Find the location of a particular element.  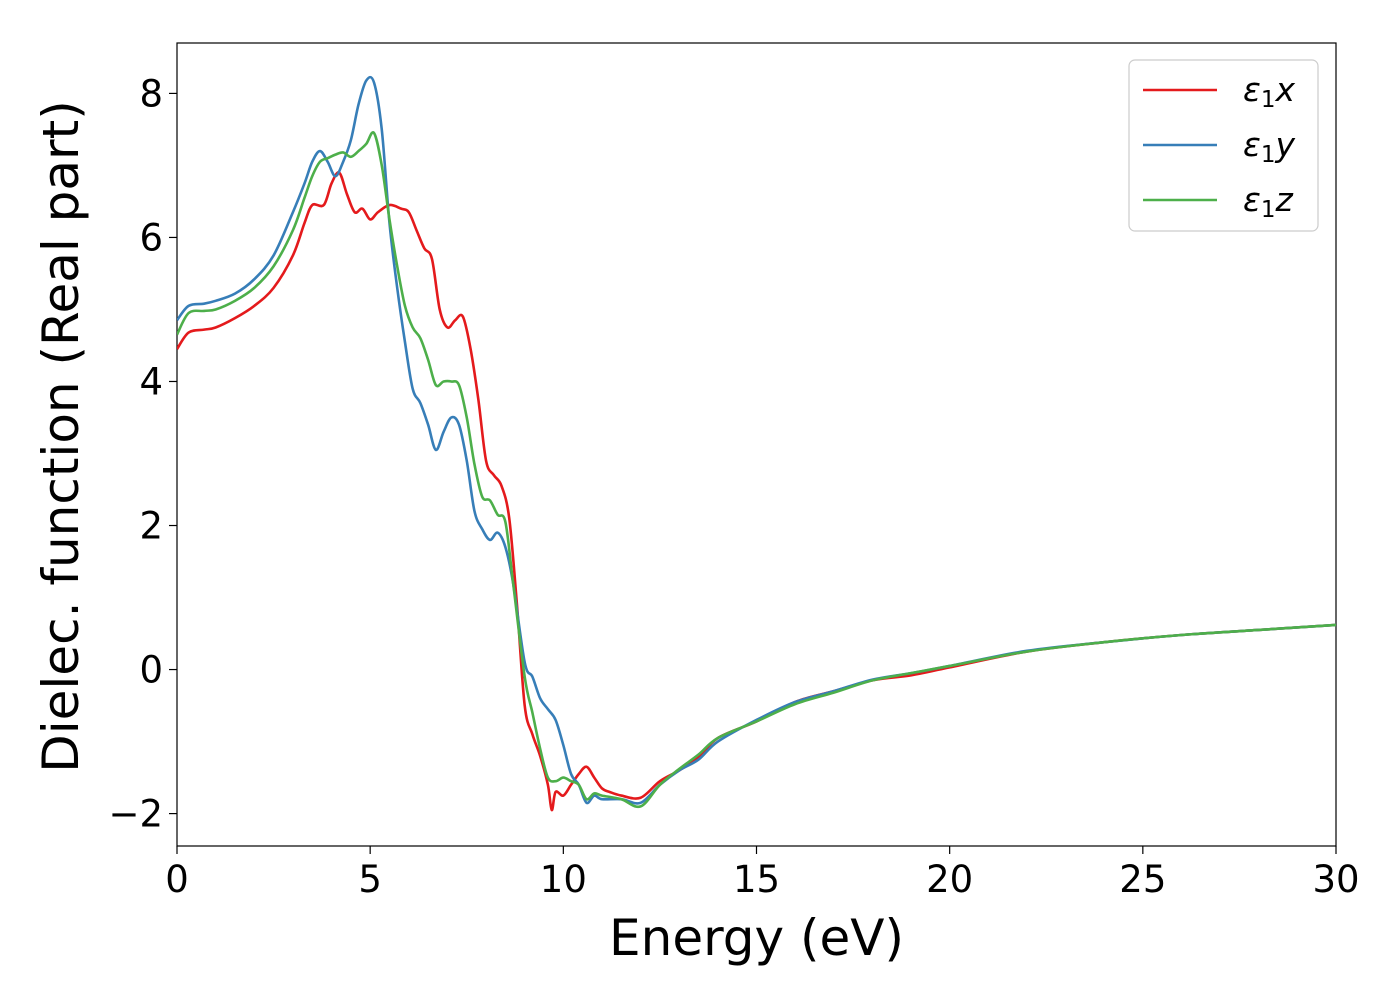

y-tick-label: 6 is located at coordinates (151, 237).